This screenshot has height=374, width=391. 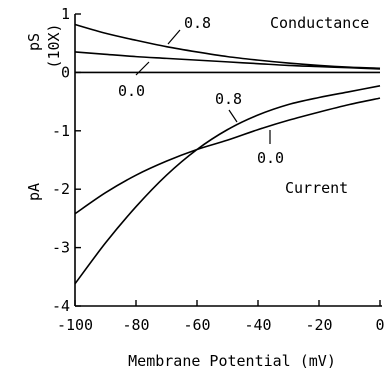 What do you see at coordinates (270, 148) in the screenshot?
I see `annotation-current-0-0: 0.0` at bounding box center [270, 148].